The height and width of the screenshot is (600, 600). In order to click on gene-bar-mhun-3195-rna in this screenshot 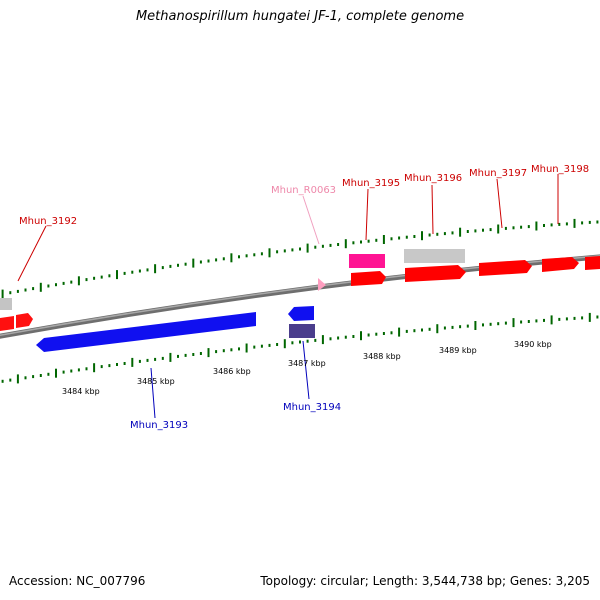, I will do `click(367, 261)`.